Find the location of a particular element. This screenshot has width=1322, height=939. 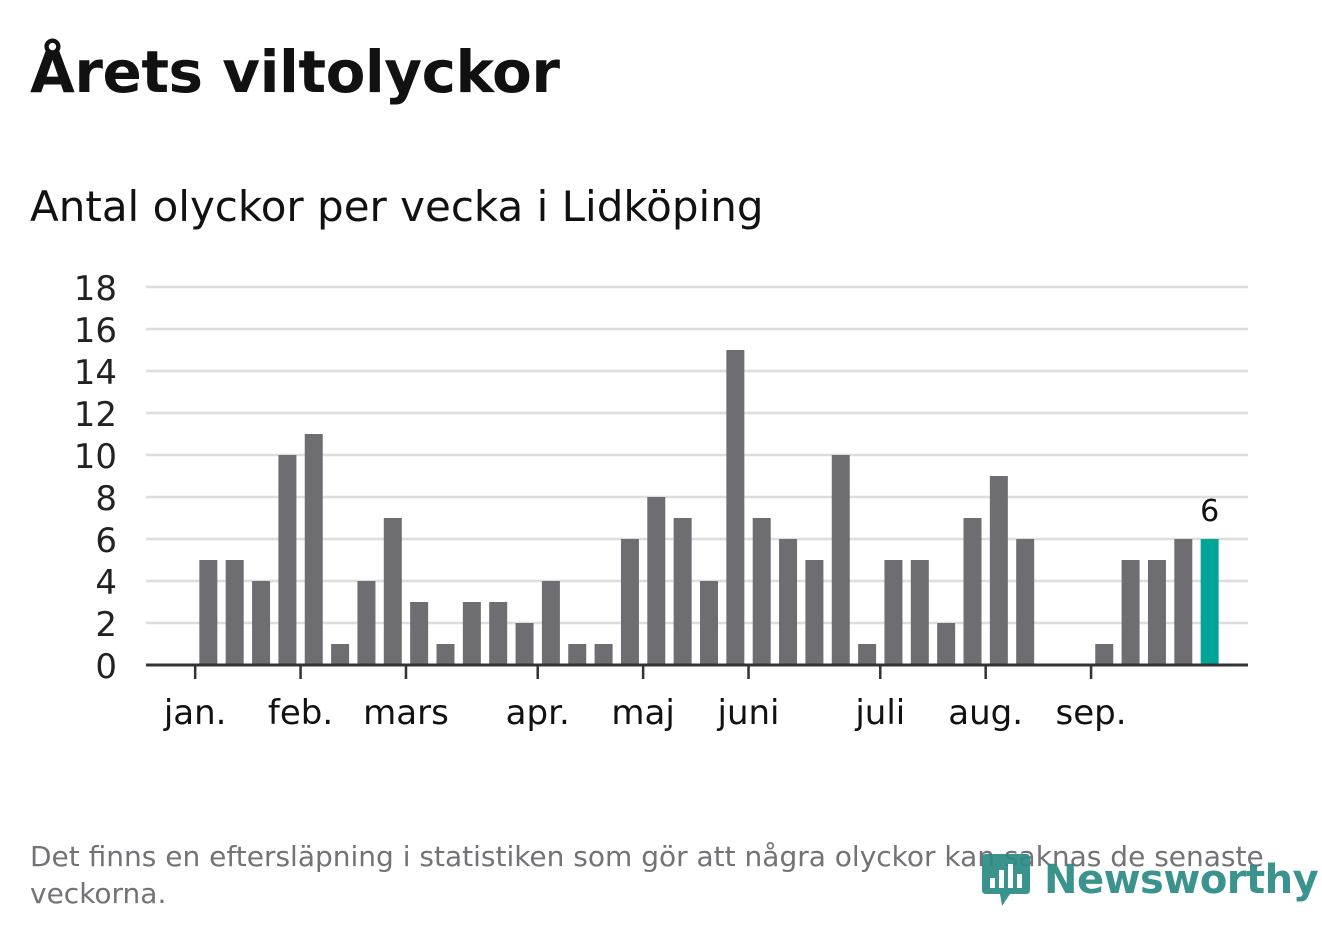

chart-subtitle: Antal olyckor per vecka i Lidköping is located at coordinates (397, 206).